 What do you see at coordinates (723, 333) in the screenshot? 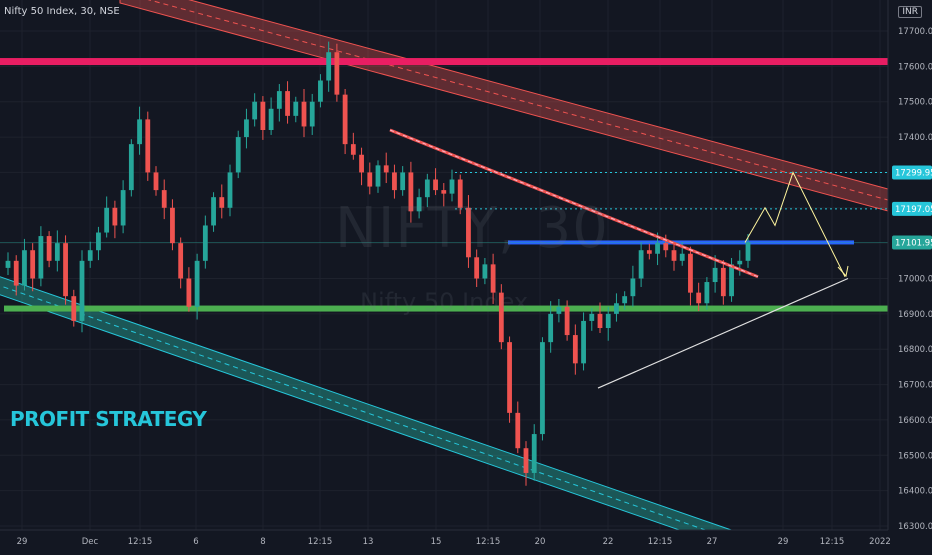
I see `rising-support-line` at bounding box center [723, 333].